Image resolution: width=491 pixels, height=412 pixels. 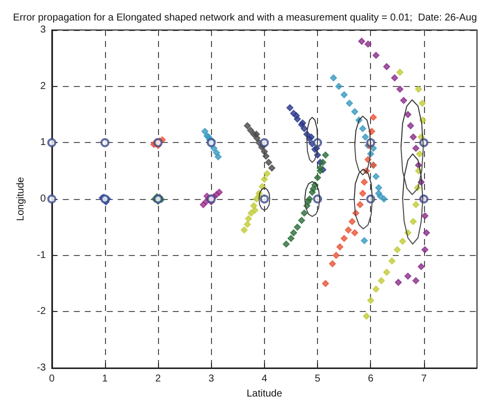 What do you see at coordinates (43, 30) in the screenshot?
I see `y-tick-label: 3` at bounding box center [43, 30].